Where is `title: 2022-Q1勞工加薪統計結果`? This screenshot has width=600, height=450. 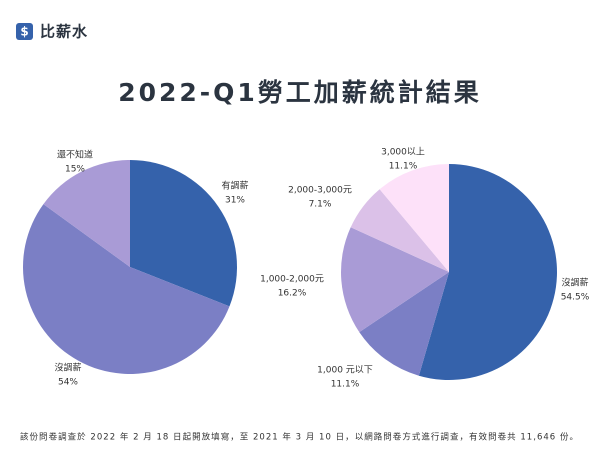
title: 2022-Q1勞工加薪統計結果 is located at coordinates (300, 92).